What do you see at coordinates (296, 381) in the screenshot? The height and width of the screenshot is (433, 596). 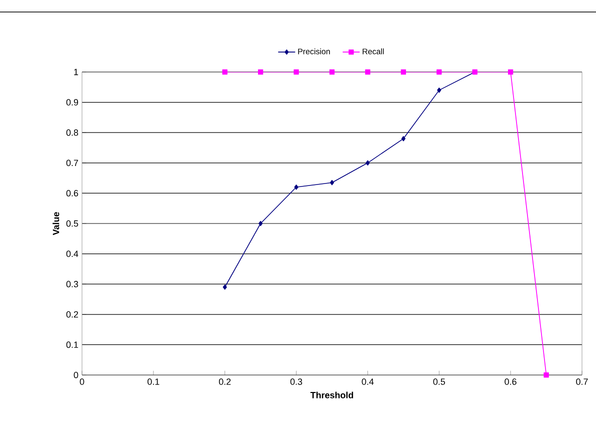 I see `x-tick-label: 0.3` at bounding box center [296, 381].